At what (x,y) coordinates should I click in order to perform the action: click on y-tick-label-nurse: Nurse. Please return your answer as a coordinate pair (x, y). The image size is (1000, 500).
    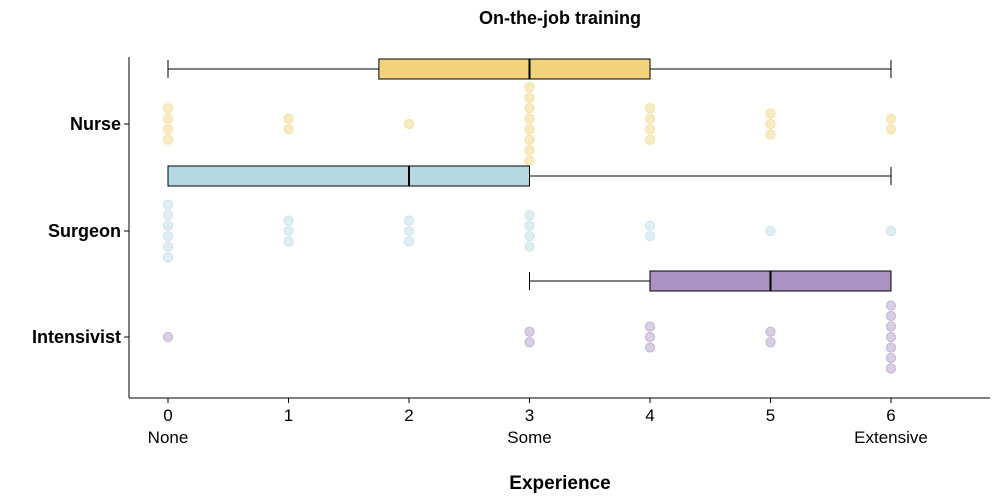
    Looking at the image, I should click on (95, 124).